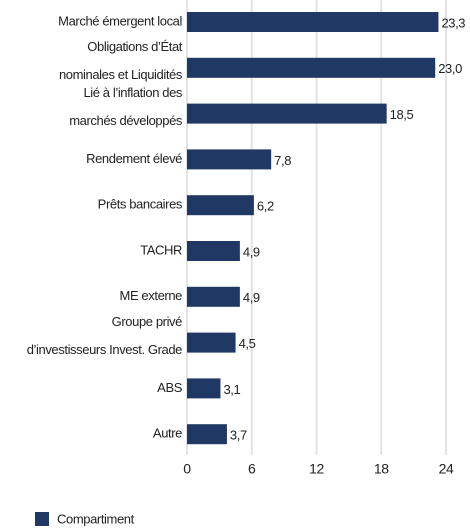 The width and height of the screenshot is (470, 528). What do you see at coordinates (121, 74) in the screenshot?
I see `y-tick-label: nominales et Liquidités` at bounding box center [121, 74].